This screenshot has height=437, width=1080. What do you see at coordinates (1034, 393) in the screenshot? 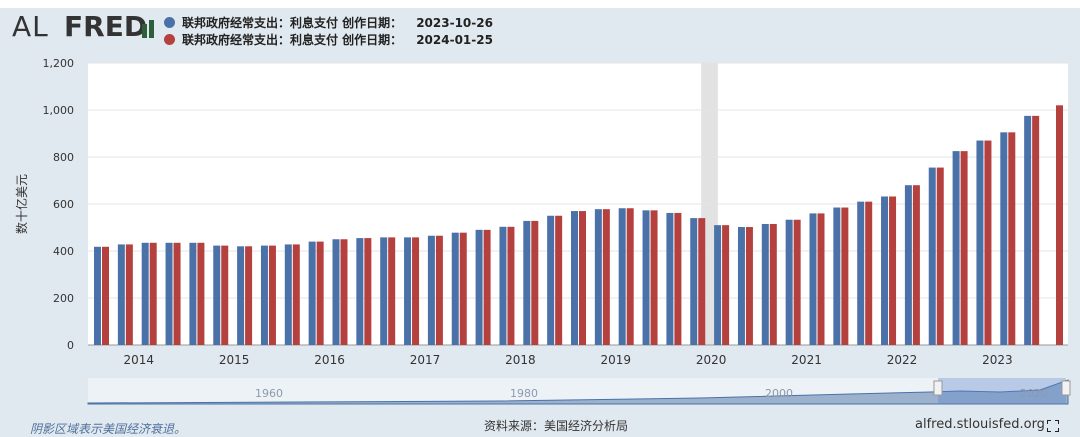
I see `navigator-tick-label: 2020` at bounding box center [1034, 393].